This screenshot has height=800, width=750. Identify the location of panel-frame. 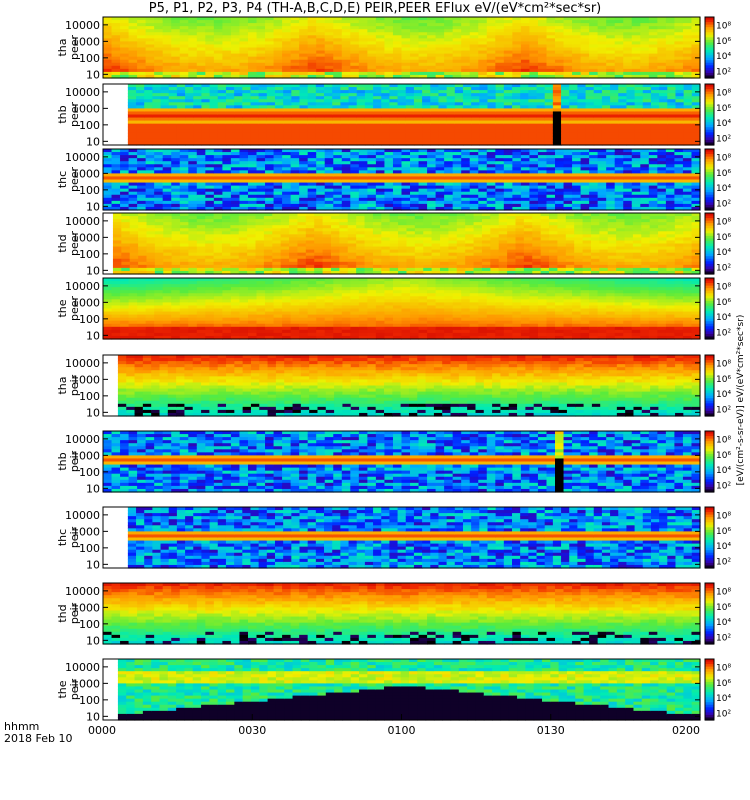
(401, 114).